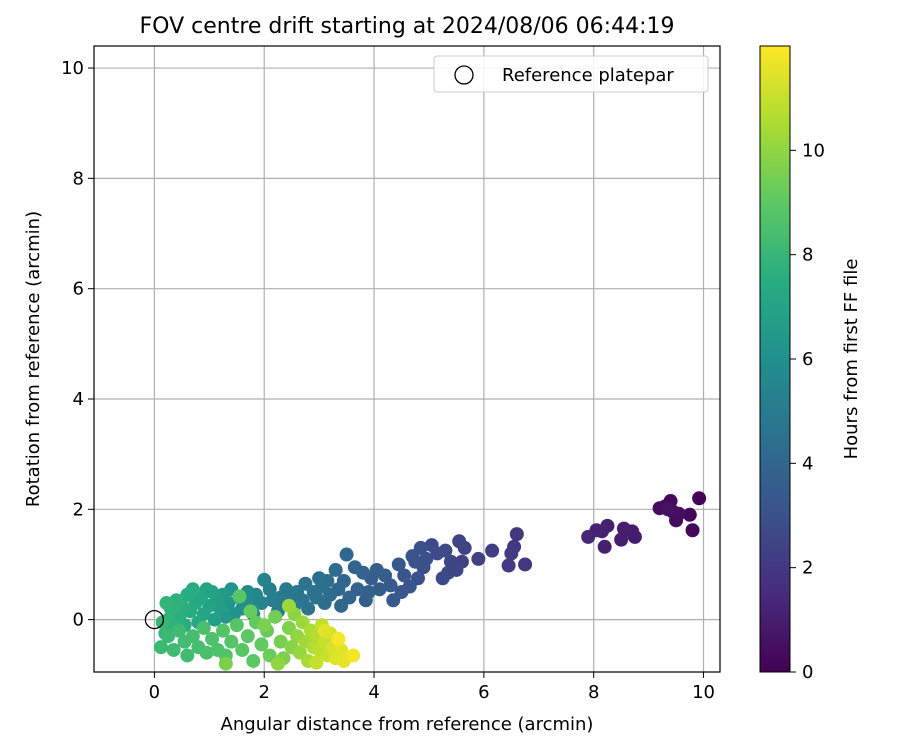 Image resolution: width=900 pixels, height=750 pixels. I want to click on y-tick-label: 6, so click(78, 289).